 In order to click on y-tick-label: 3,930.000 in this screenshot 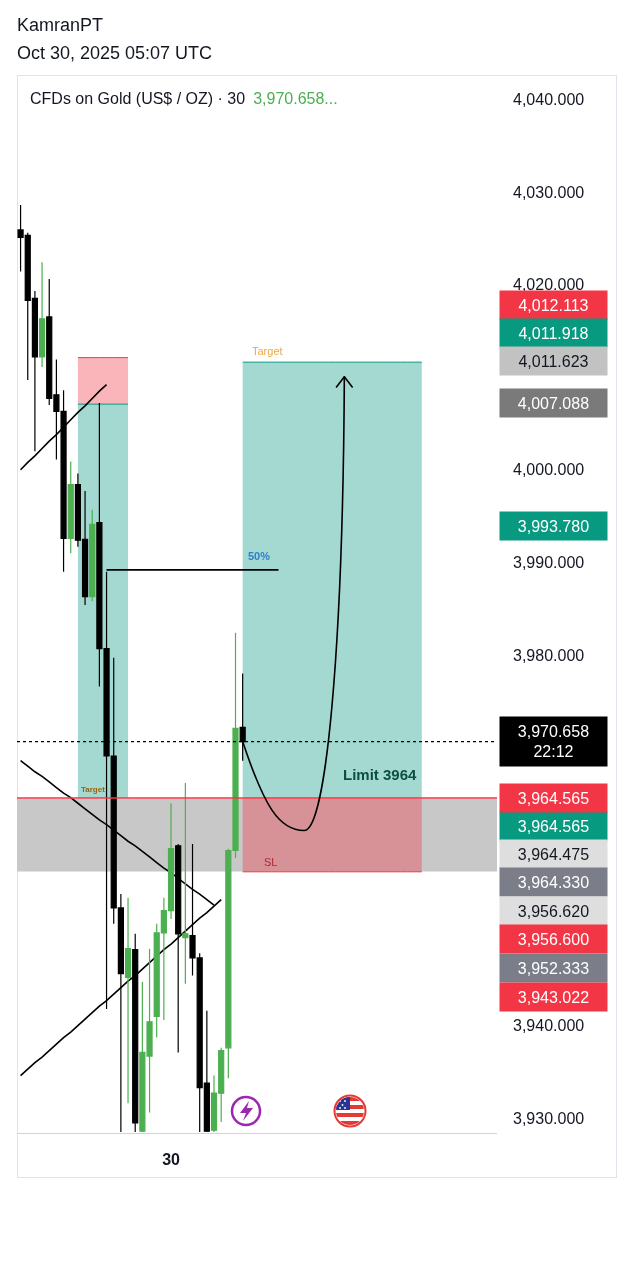, I will do `click(549, 1118)`.